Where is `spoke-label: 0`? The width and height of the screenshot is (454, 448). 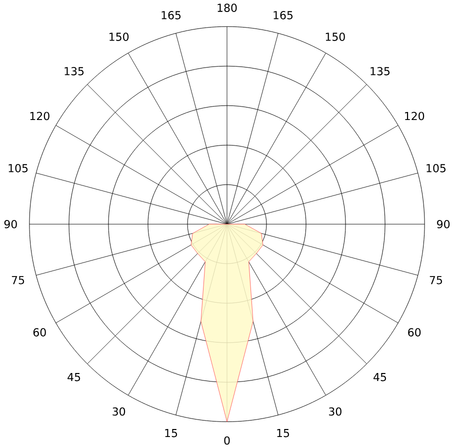
spoke-label: 0 is located at coordinates (227, 440).